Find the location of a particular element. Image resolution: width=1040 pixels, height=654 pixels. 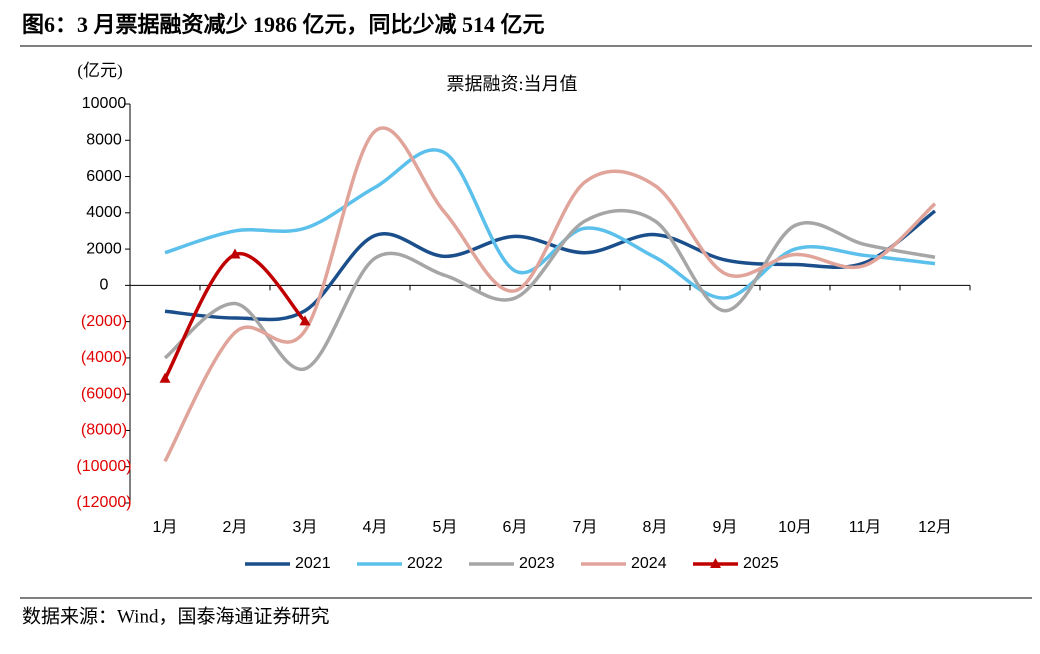

legend-label: 2023 is located at coordinates (537, 563).